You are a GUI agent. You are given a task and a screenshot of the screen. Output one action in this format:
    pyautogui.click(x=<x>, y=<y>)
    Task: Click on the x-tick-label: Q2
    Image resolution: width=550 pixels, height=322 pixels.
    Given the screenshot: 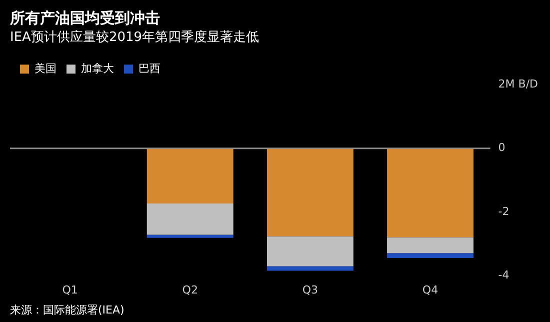 What is the action you would take?
    pyautogui.click(x=190, y=289)
    